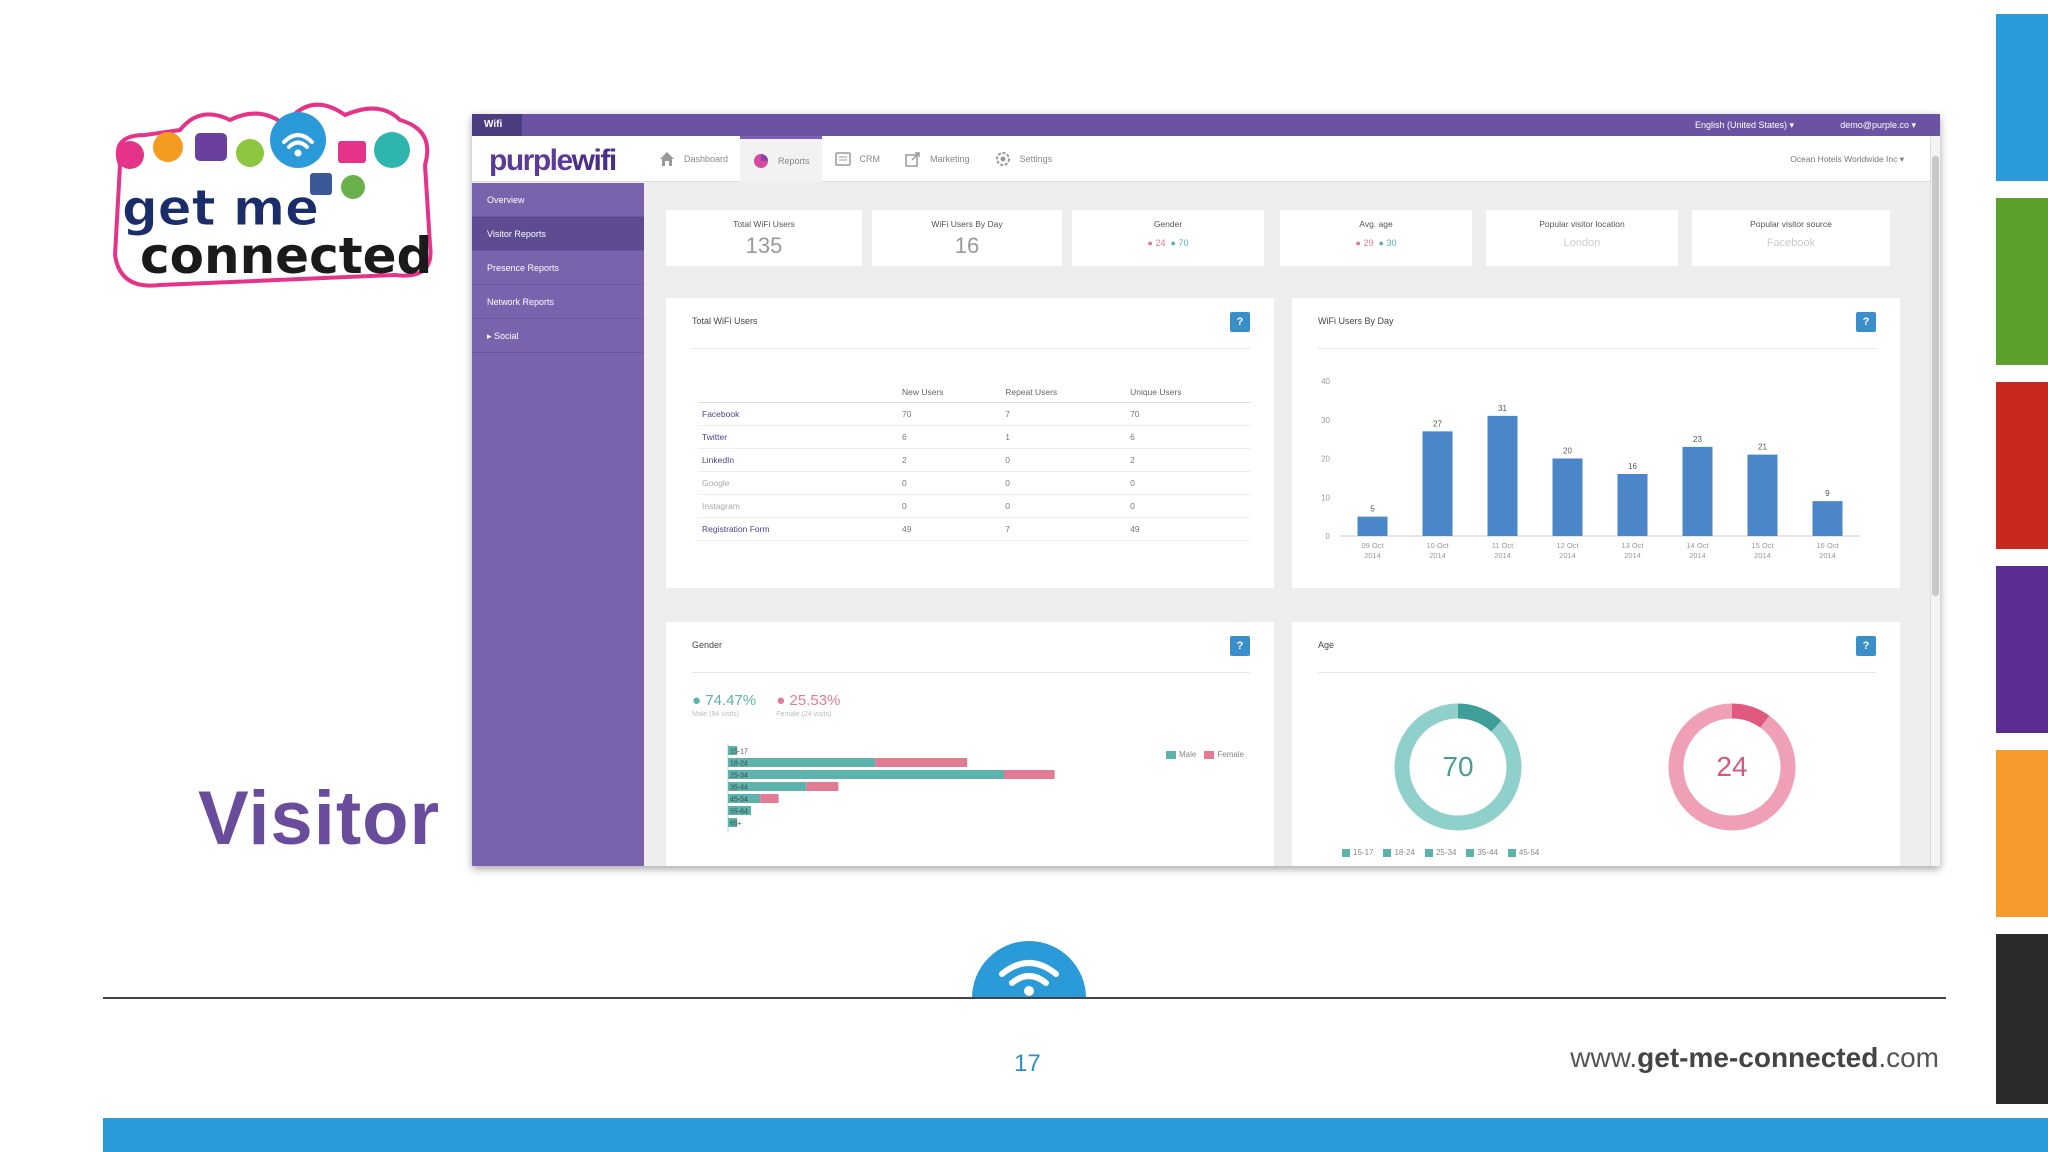 The width and height of the screenshot is (2048, 1152). I want to click on stat-label: Avg. age, so click(1376, 224).